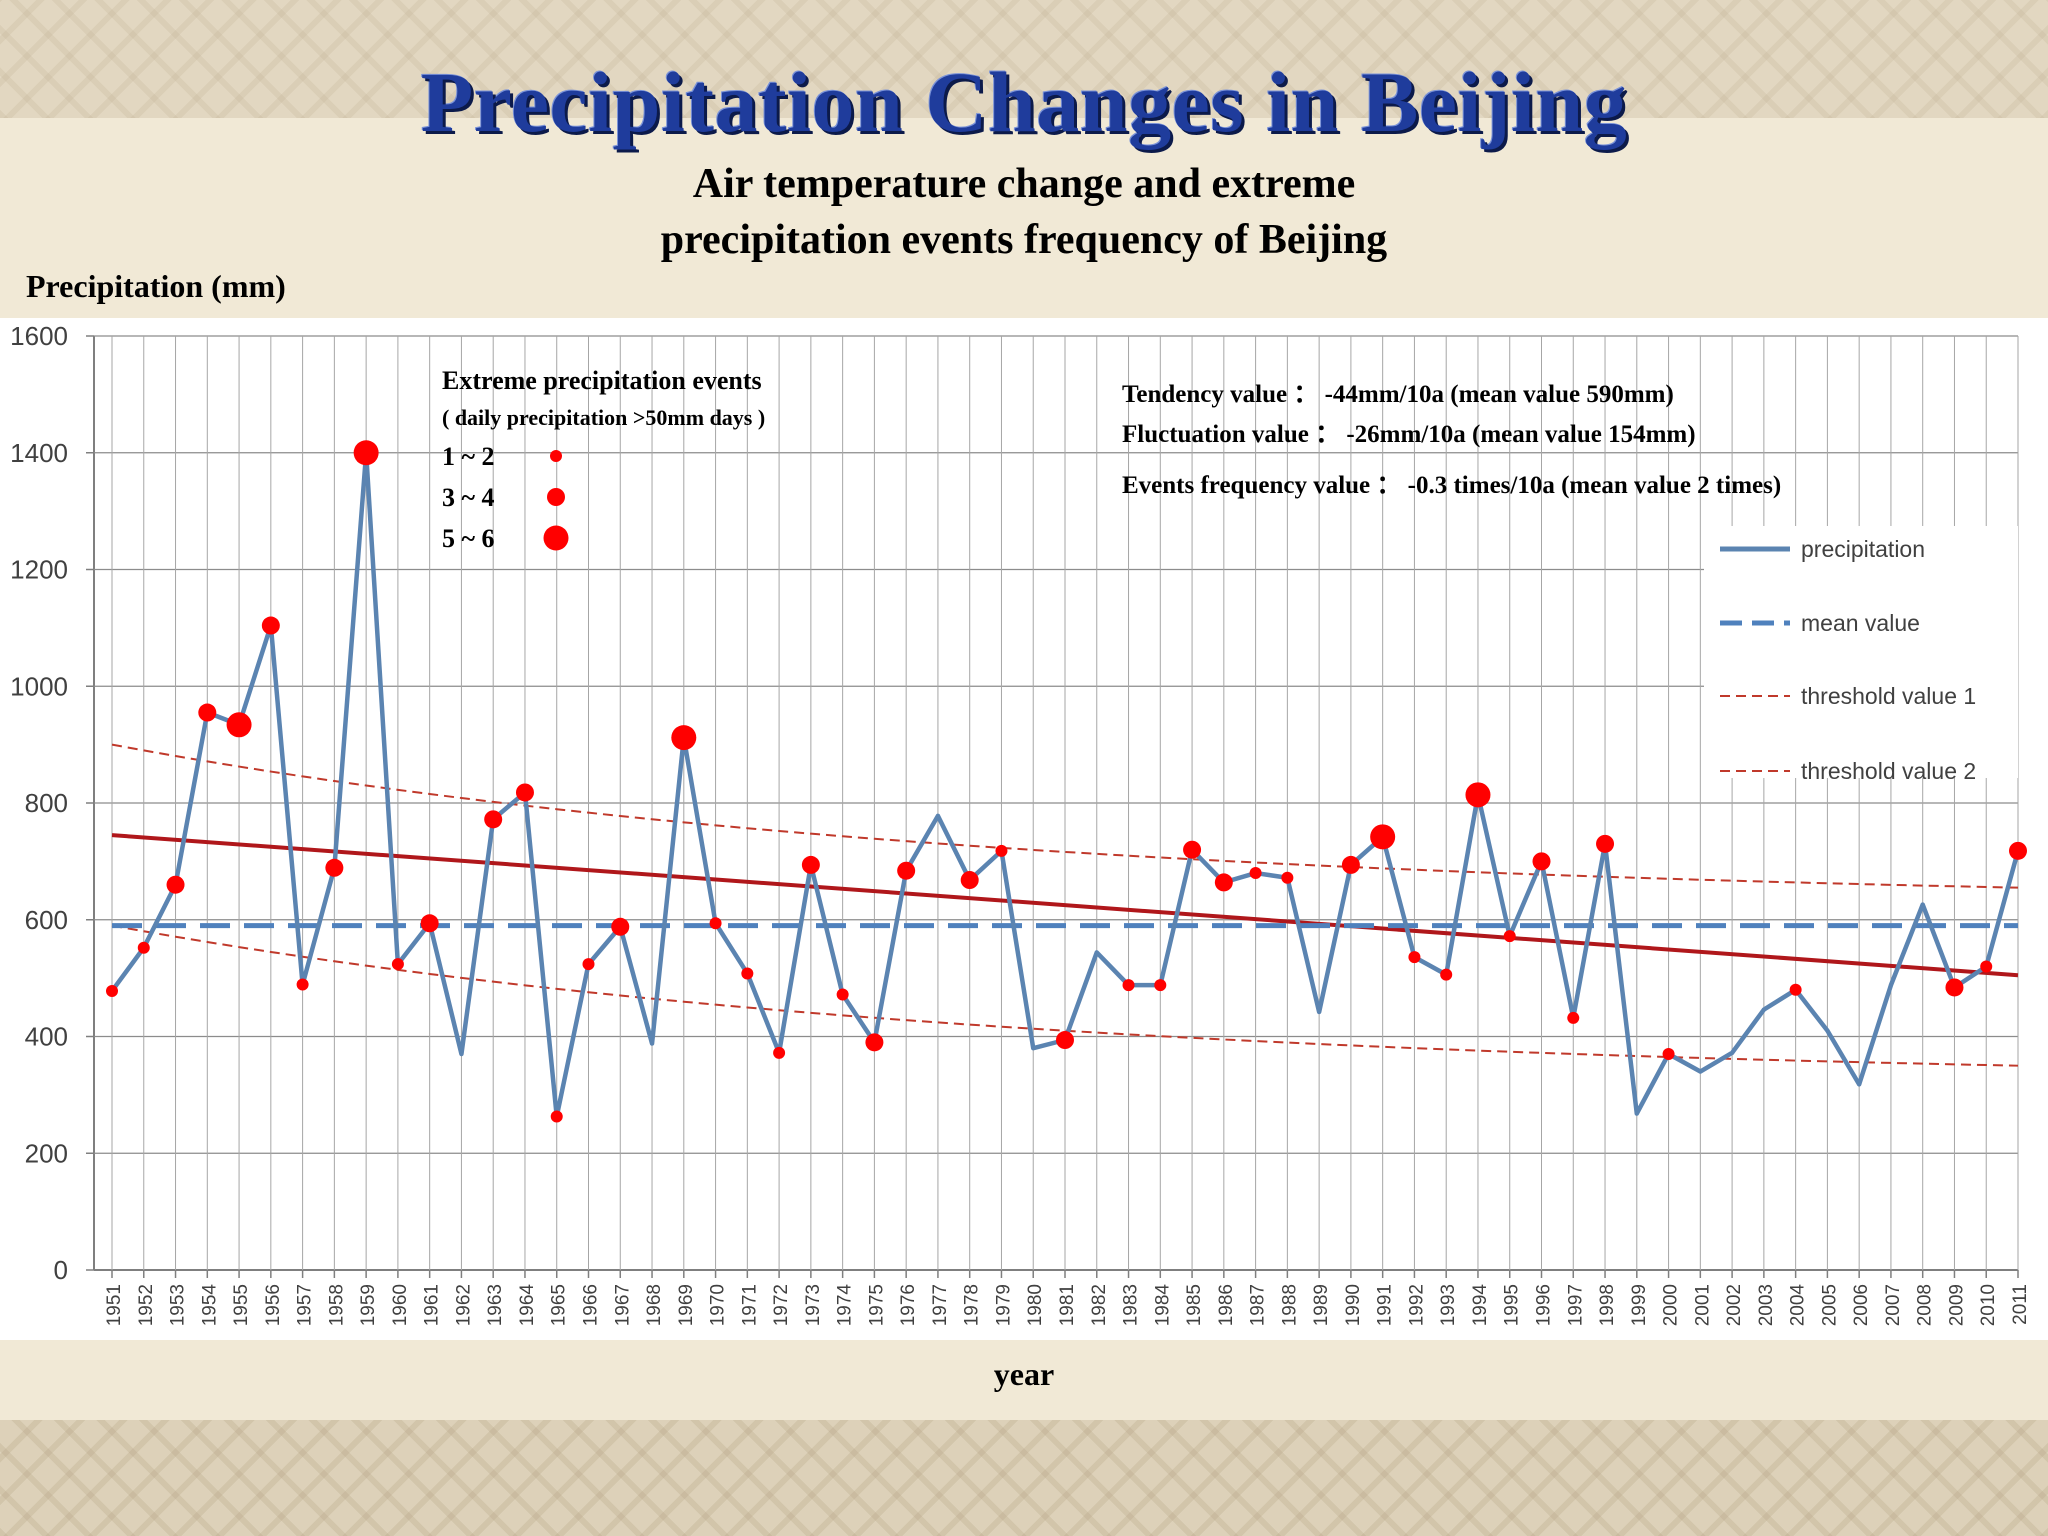  What do you see at coordinates (591, 1305) in the screenshot?
I see `x-tick-label: 1966` at bounding box center [591, 1305].